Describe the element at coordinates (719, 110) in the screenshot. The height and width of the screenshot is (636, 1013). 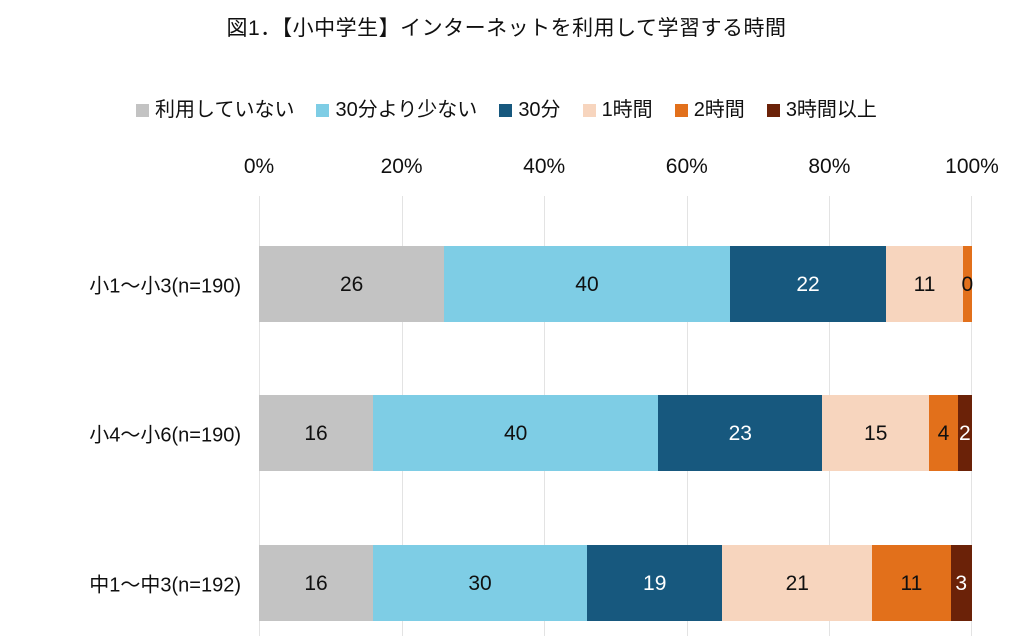
I see `legend-item-label: 2時間` at that location.